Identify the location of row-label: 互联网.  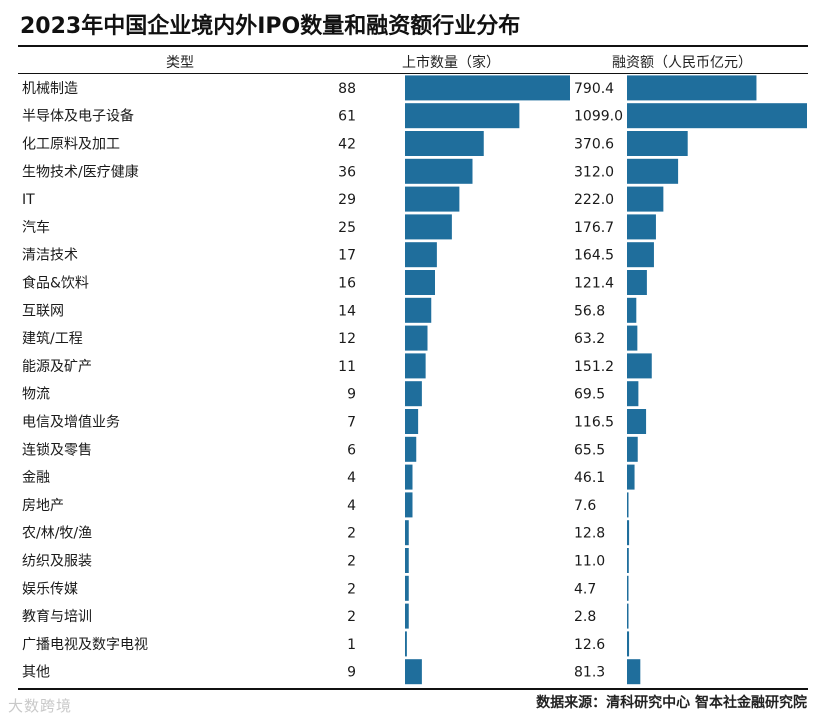
(43, 311).